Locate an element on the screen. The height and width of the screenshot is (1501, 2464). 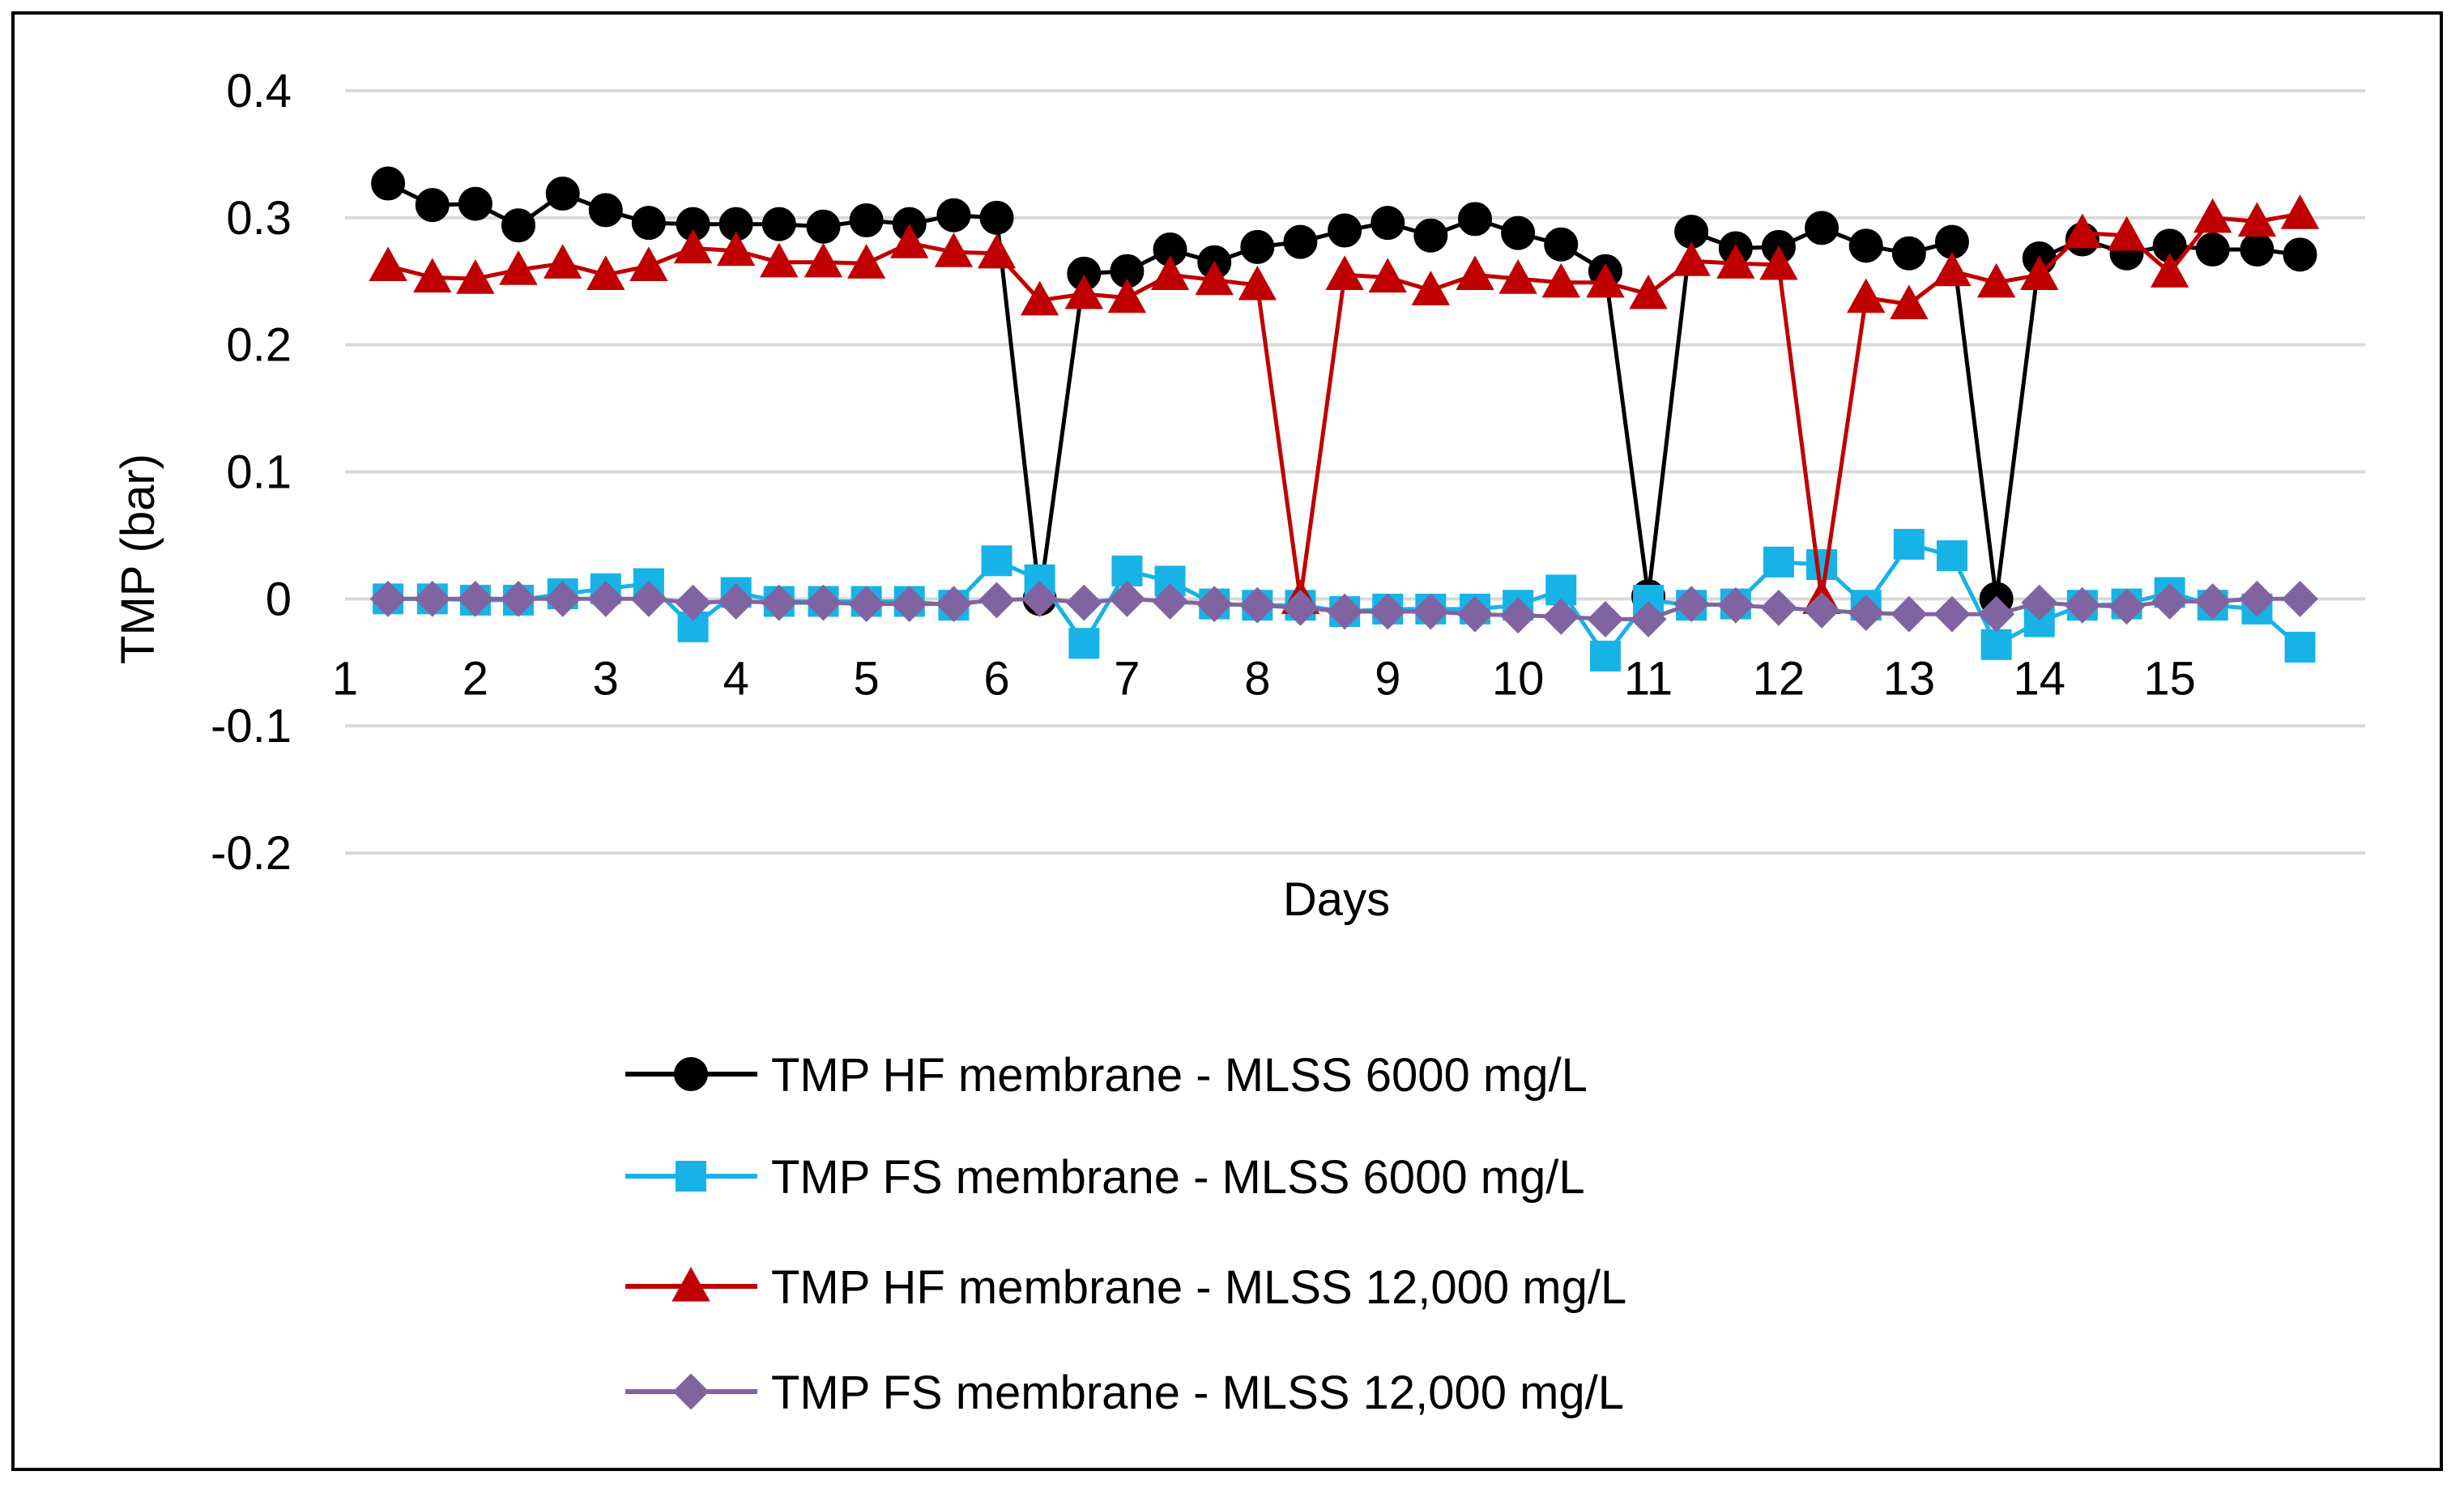
y-tick-label: -0.2 is located at coordinates (251, 853).